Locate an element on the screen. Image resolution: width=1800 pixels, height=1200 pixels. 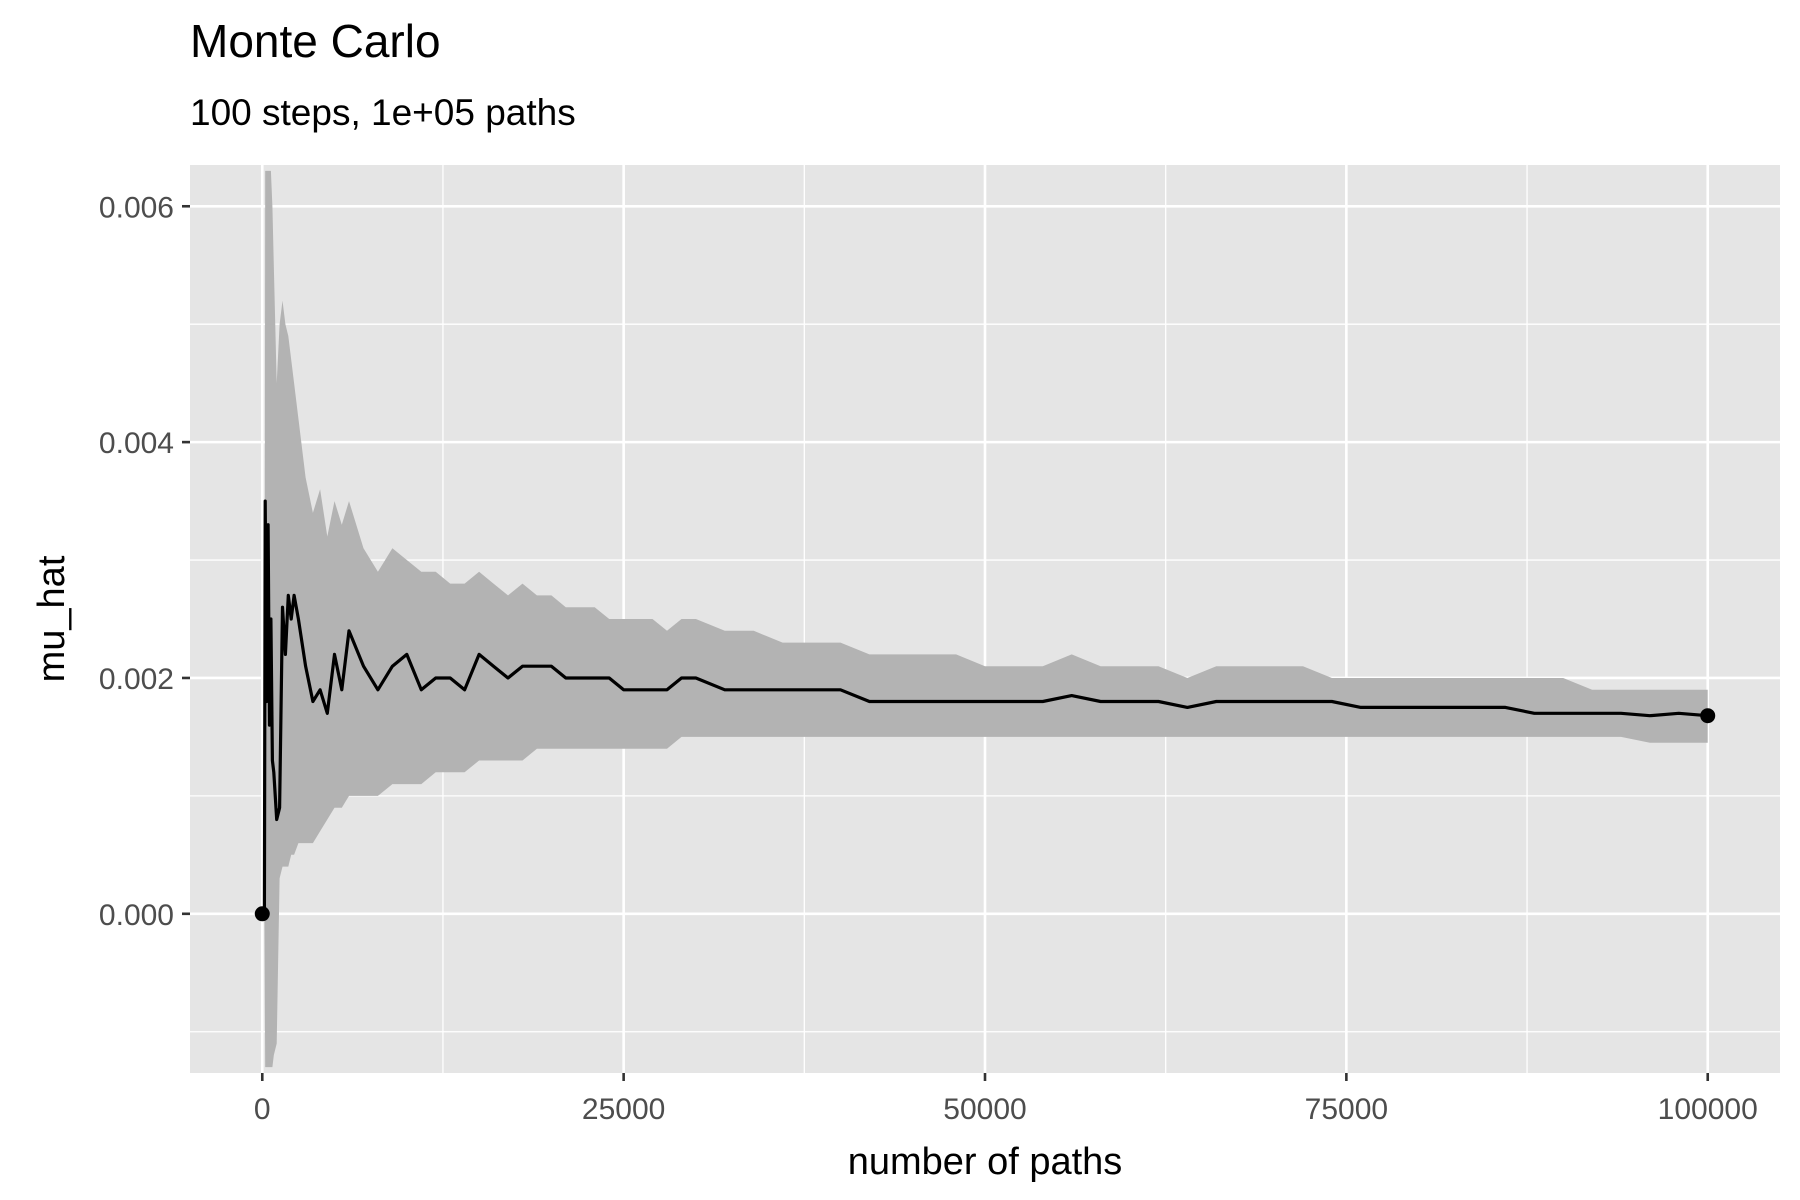
y-tick-label: 0.006 is located at coordinates (136, 207).